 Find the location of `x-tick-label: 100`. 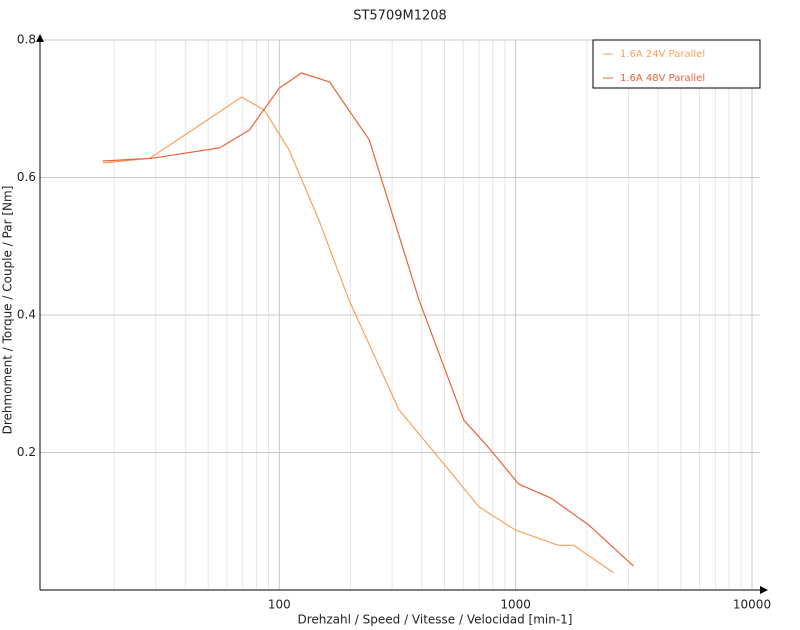

x-tick-label: 100 is located at coordinates (279, 605).